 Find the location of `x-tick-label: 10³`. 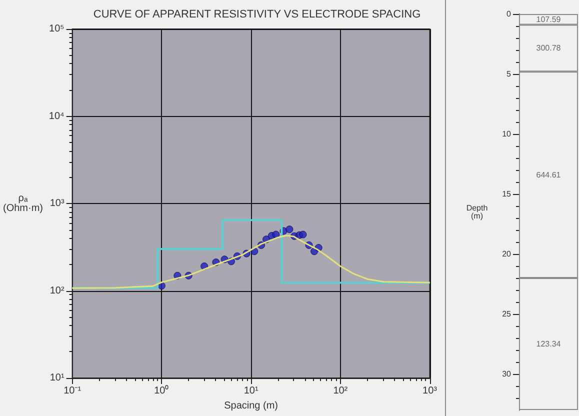

x-tick-label: 10³ is located at coordinates (430, 391).